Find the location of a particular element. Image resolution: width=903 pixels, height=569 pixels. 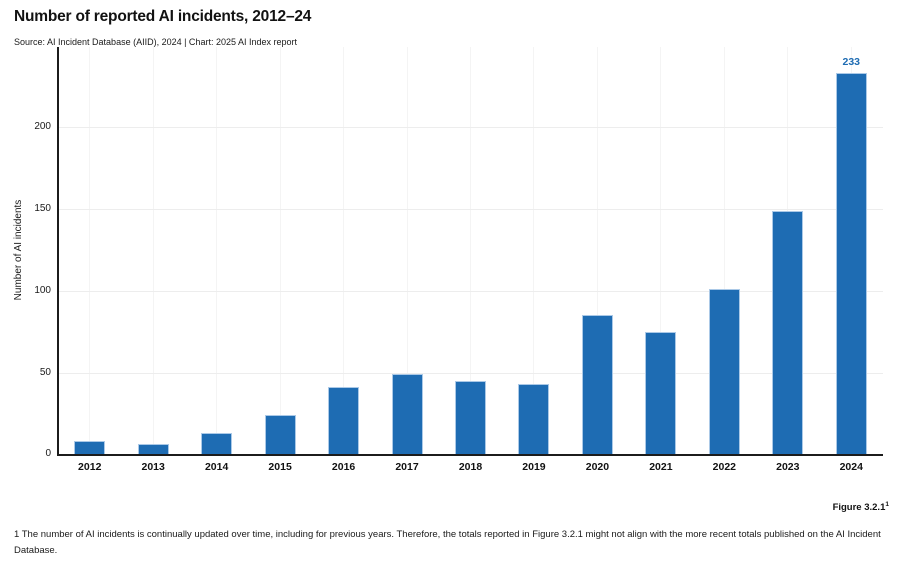

bar-2019 is located at coordinates (534, 419).